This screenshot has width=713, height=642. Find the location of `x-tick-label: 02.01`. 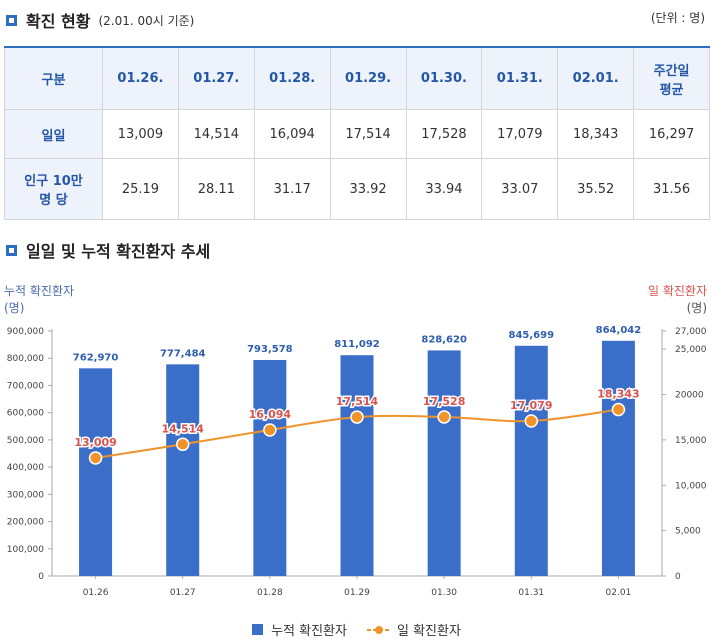

x-tick-label: 02.01 is located at coordinates (619, 593).